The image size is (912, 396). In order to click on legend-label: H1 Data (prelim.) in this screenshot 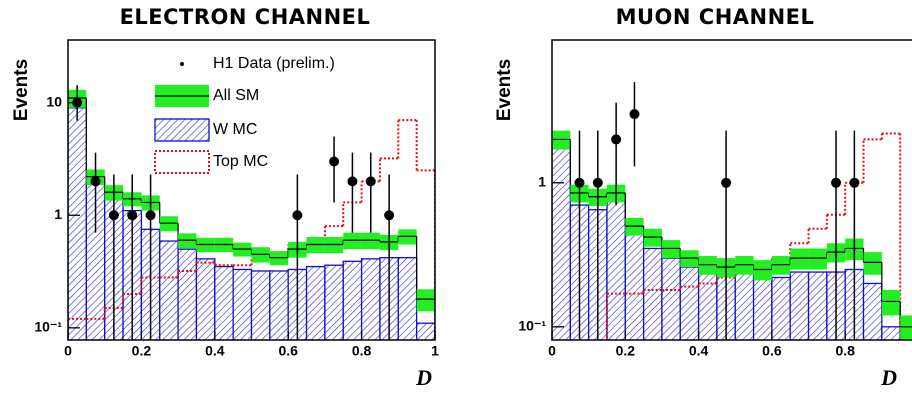, I will do `click(274, 63)`.